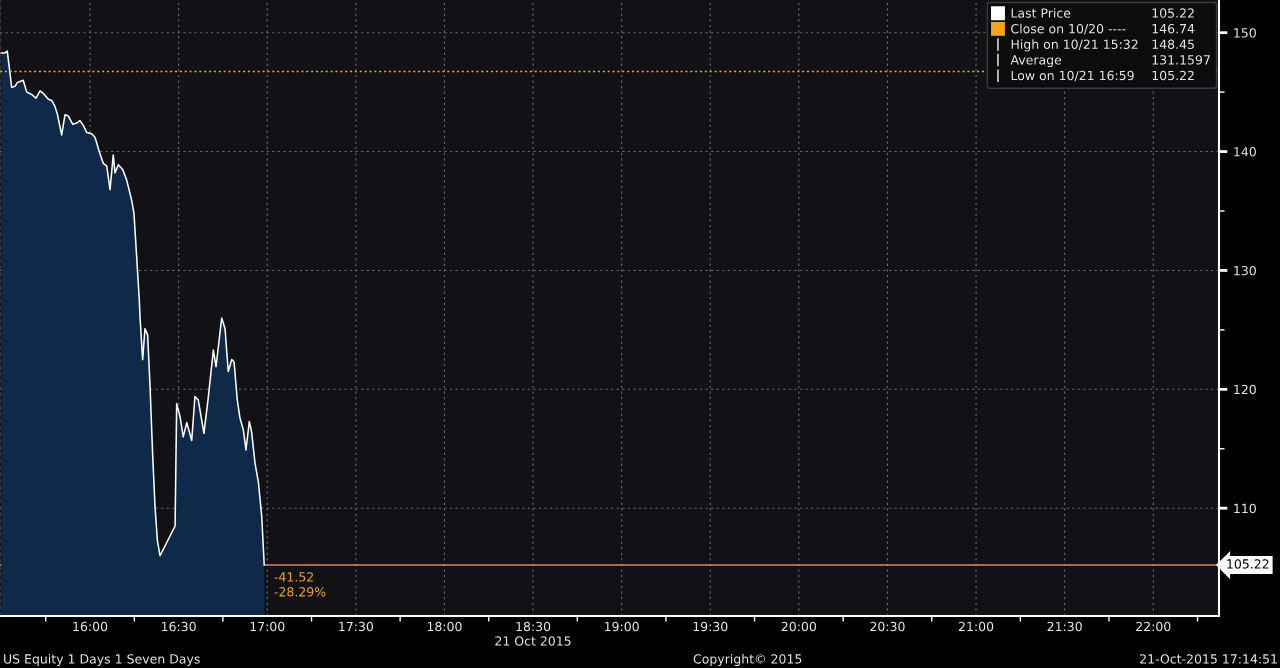 This screenshot has height=668, width=1280. Describe the element at coordinates (1173, 28) in the screenshot. I see `annotation: 146.74` at that location.